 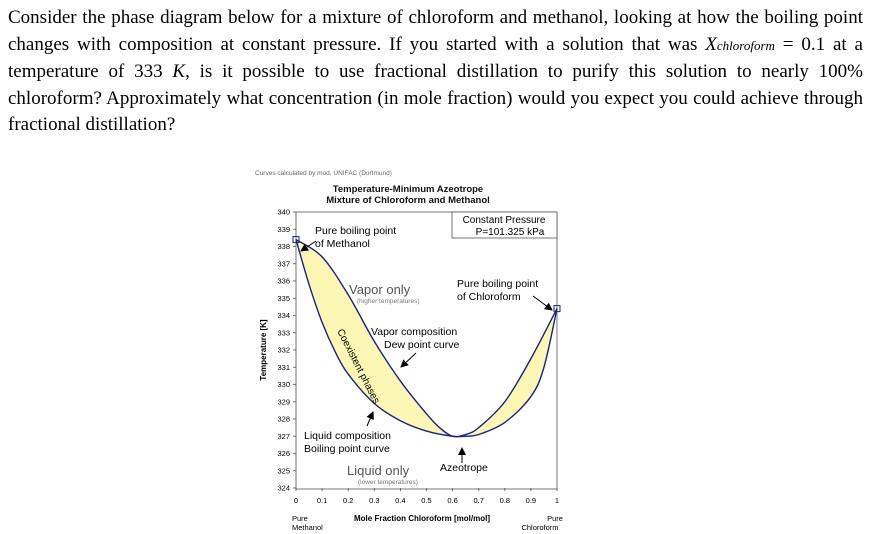 What do you see at coordinates (478, 500) in the screenshot?
I see `x-tick-label: 0.7` at bounding box center [478, 500].